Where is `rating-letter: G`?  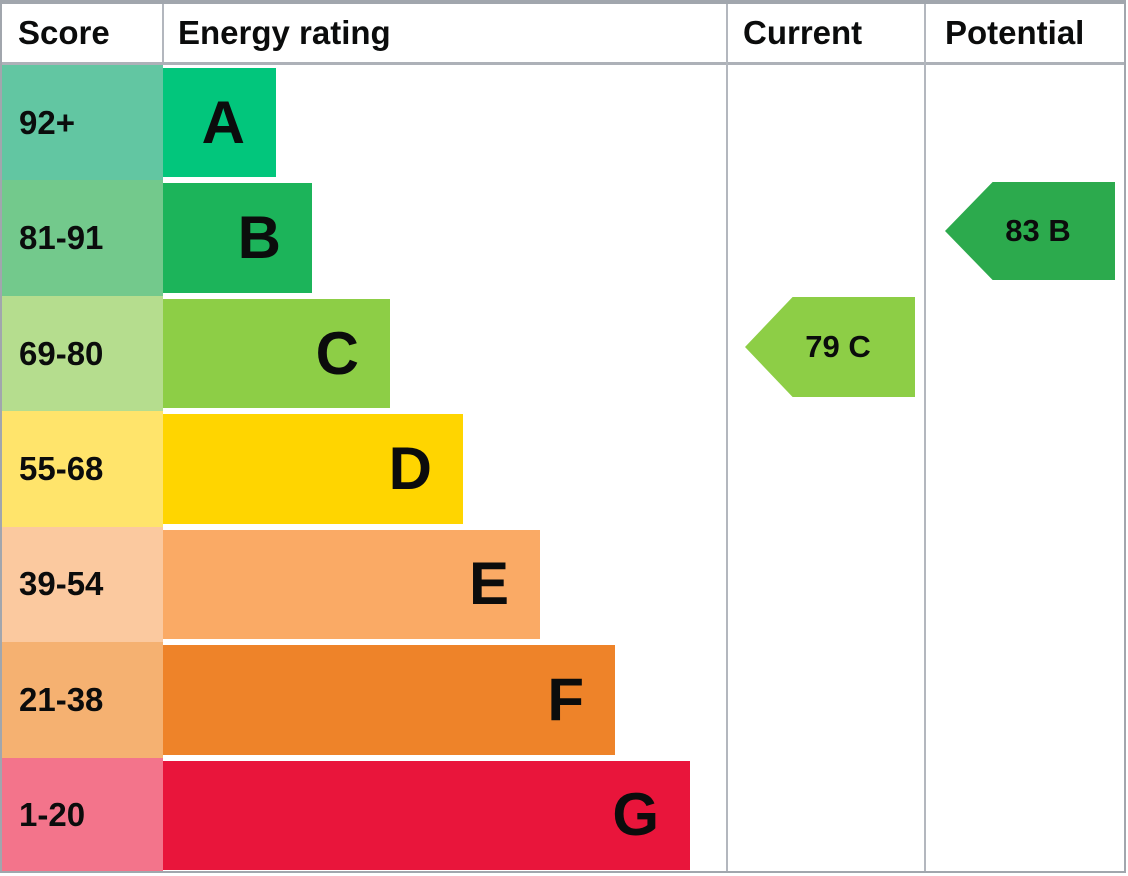 rating-letter: G is located at coordinates (635, 815).